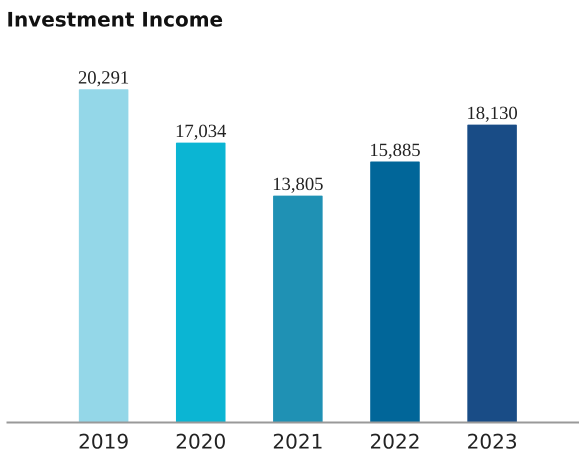 The height and width of the screenshot is (451, 579). Describe the element at coordinates (492, 113) in the screenshot. I see `data-label: 18,130` at that location.